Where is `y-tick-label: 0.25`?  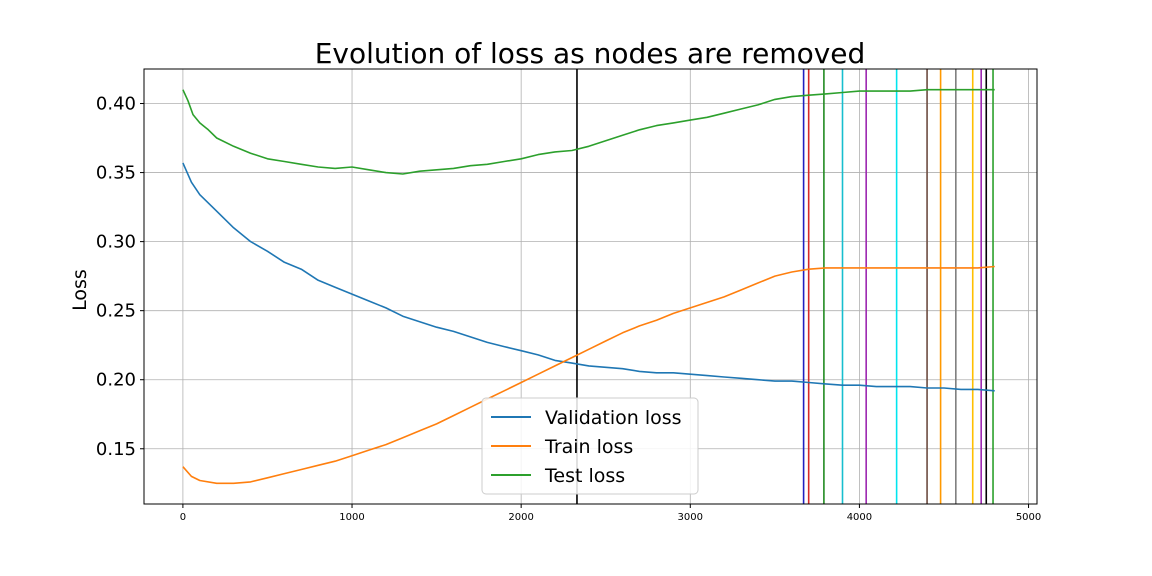
y-tick-label: 0.25 is located at coordinates (116, 311).